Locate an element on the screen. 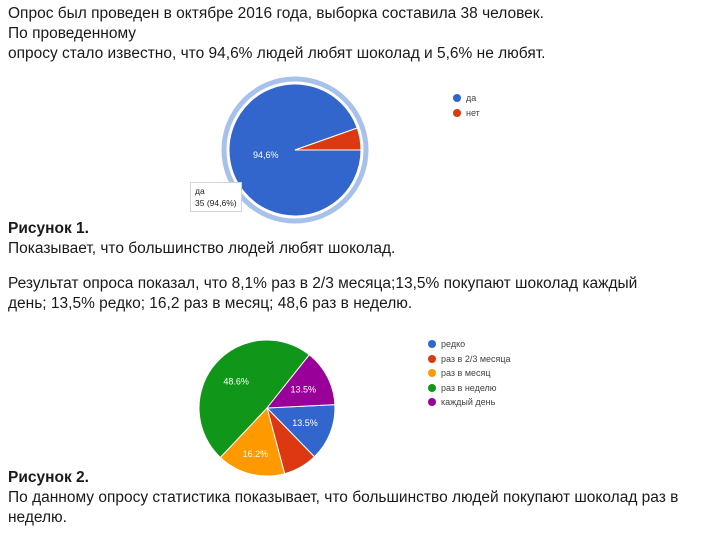  legend-swatch-weekly is located at coordinates (432, 387).